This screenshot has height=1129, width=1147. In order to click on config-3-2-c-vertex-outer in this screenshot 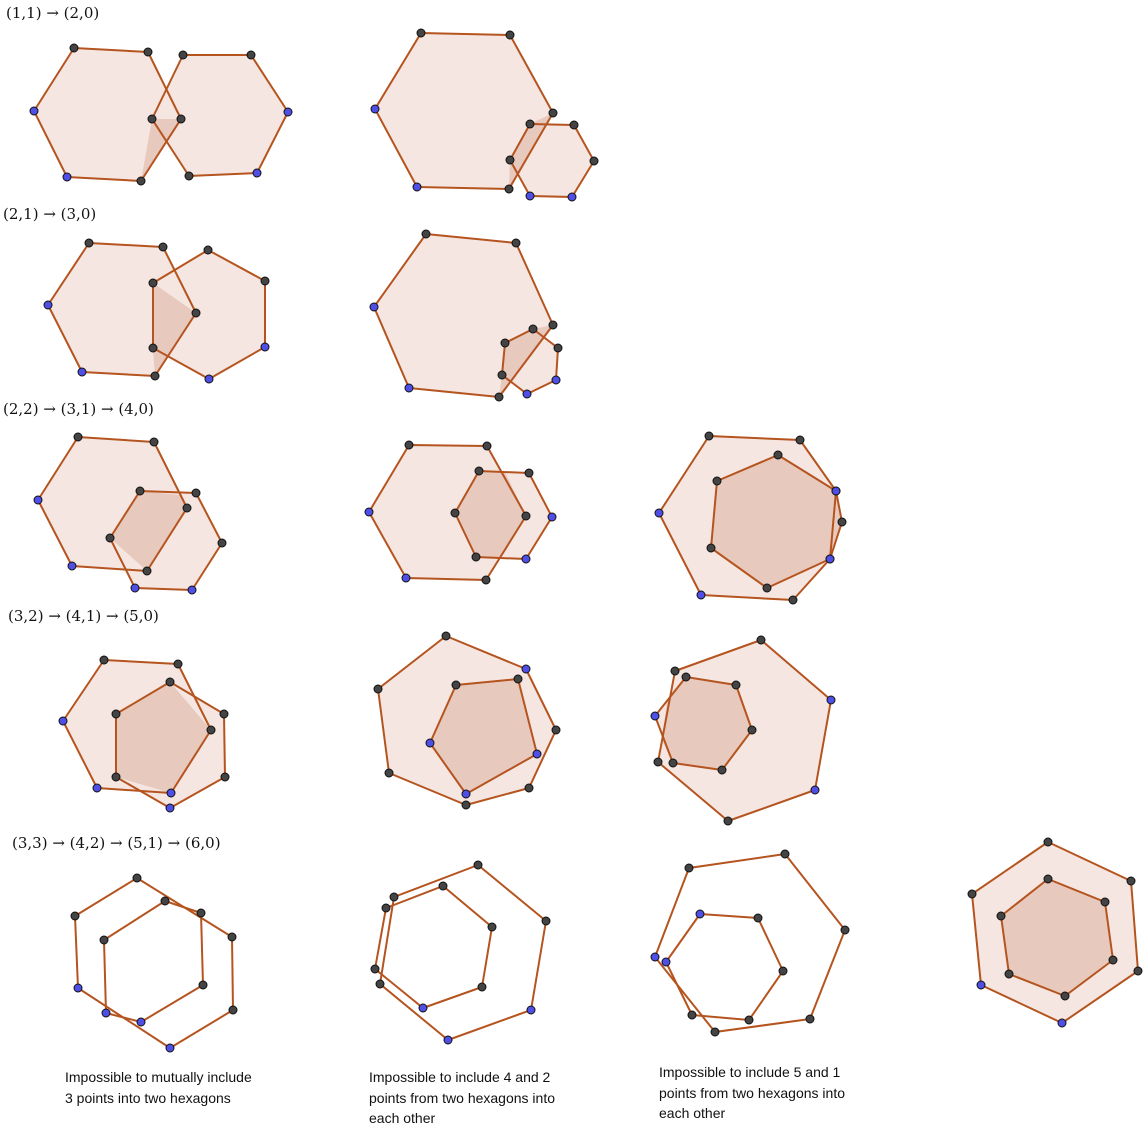, I will do `click(655, 716)`.